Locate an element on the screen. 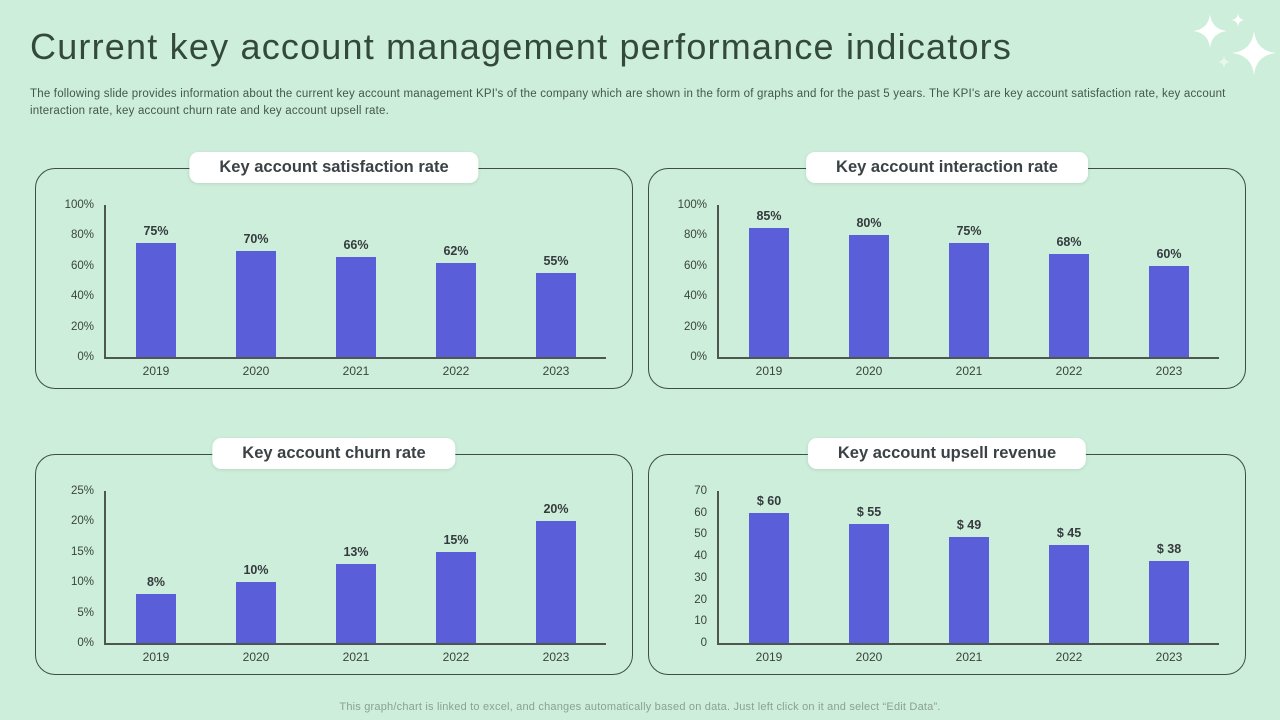 The width and height of the screenshot is (1280, 720). bar-value-label: 68% is located at coordinates (1069, 241).